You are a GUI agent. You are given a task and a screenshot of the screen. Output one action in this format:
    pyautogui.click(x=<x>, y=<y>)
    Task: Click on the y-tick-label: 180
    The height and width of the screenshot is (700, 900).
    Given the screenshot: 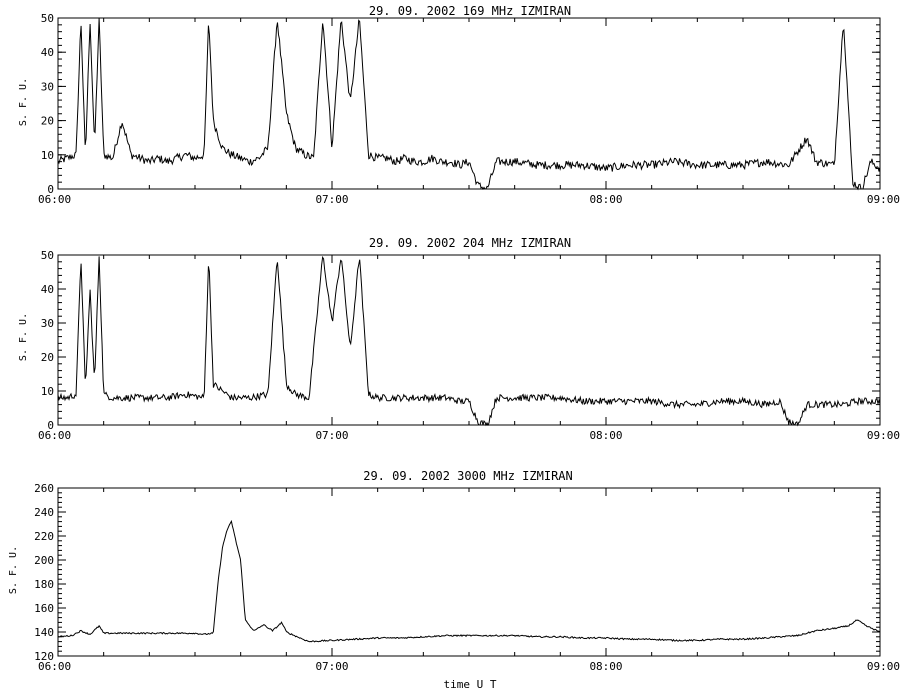 What is the action you would take?
    pyautogui.click(x=44, y=584)
    